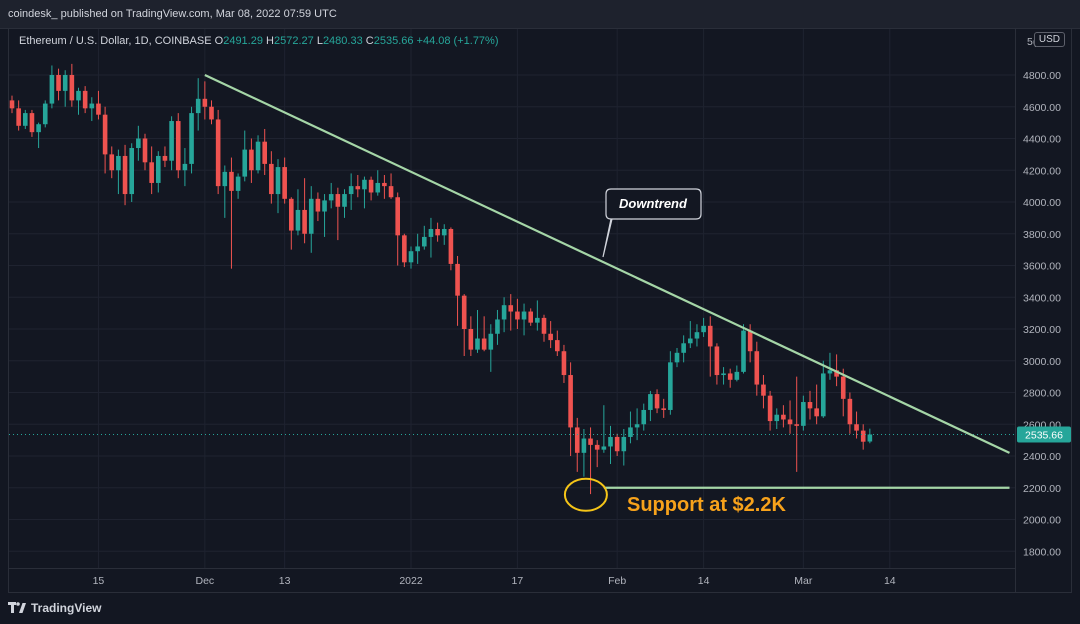  I want to click on callout-text: Downtrend, so click(653, 203).